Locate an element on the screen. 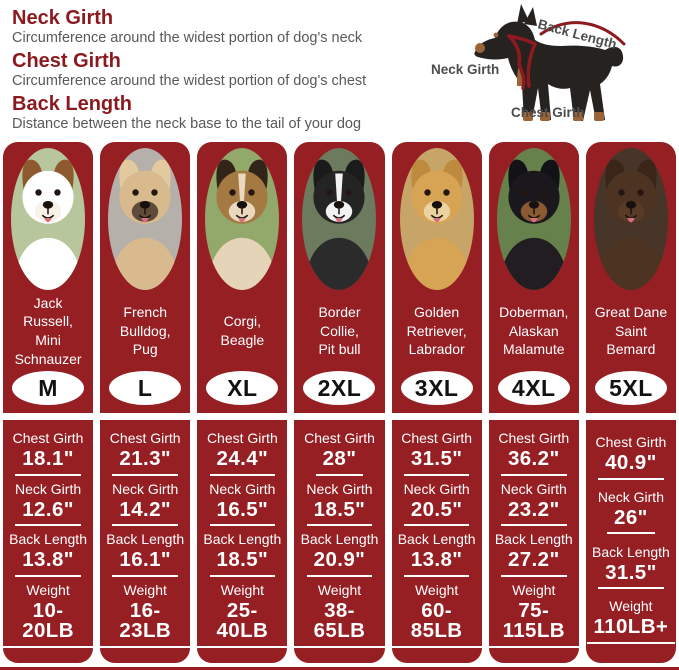 Image resolution: width=679 pixels, height=670 pixels. doberman-photo is located at coordinates (534, 219).